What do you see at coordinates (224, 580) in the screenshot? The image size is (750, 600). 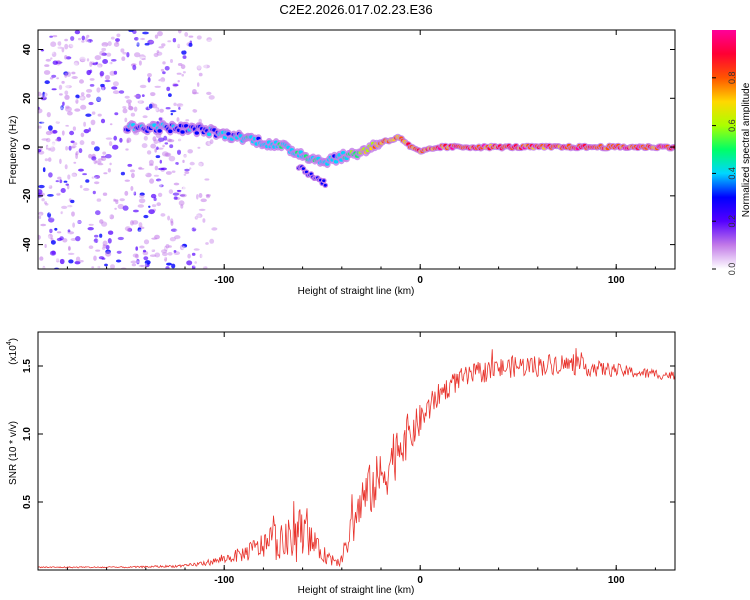 I see `snr-x-tick-label: -100` at bounding box center [224, 580].